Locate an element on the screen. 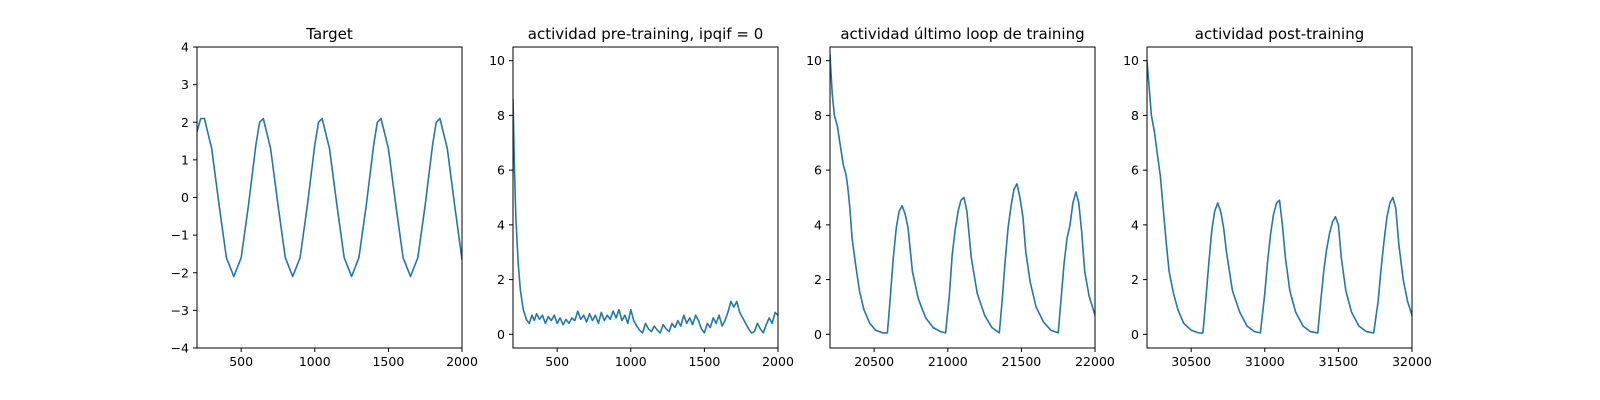 The width and height of the screenshot is (1600, 400). y-tick-label: 3 is located at coordinates (185, 84).